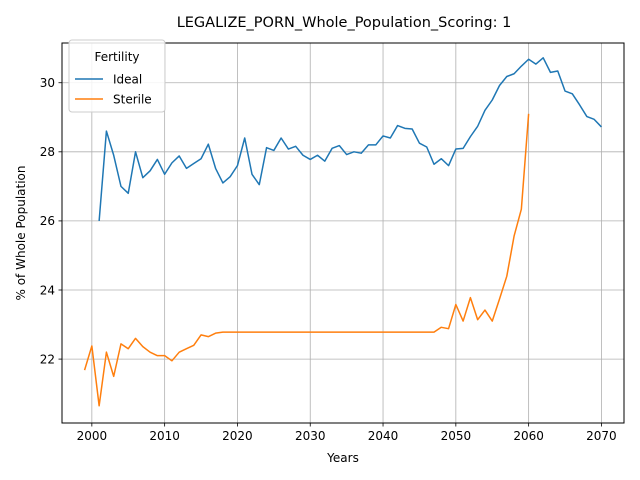 This screenshot has height=480, width=640. Describe the element at coordinates (47, 221) in the screenshot. I see `y-tick-label: 26` at that location.